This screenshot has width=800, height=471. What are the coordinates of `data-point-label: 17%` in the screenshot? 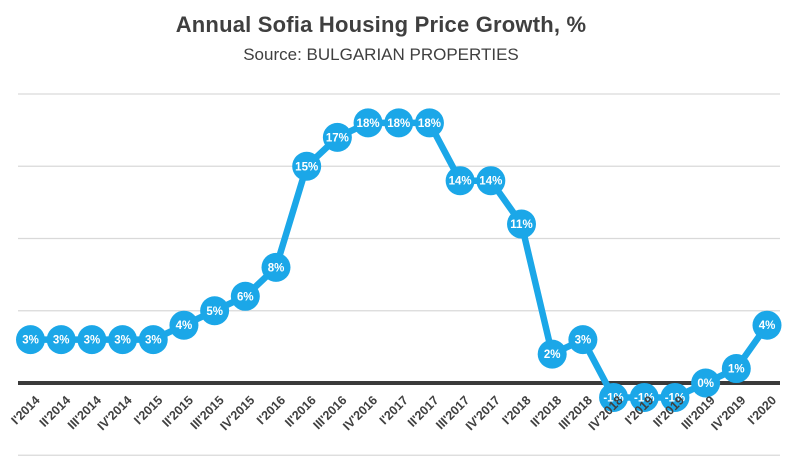 It's located at (337, 138).